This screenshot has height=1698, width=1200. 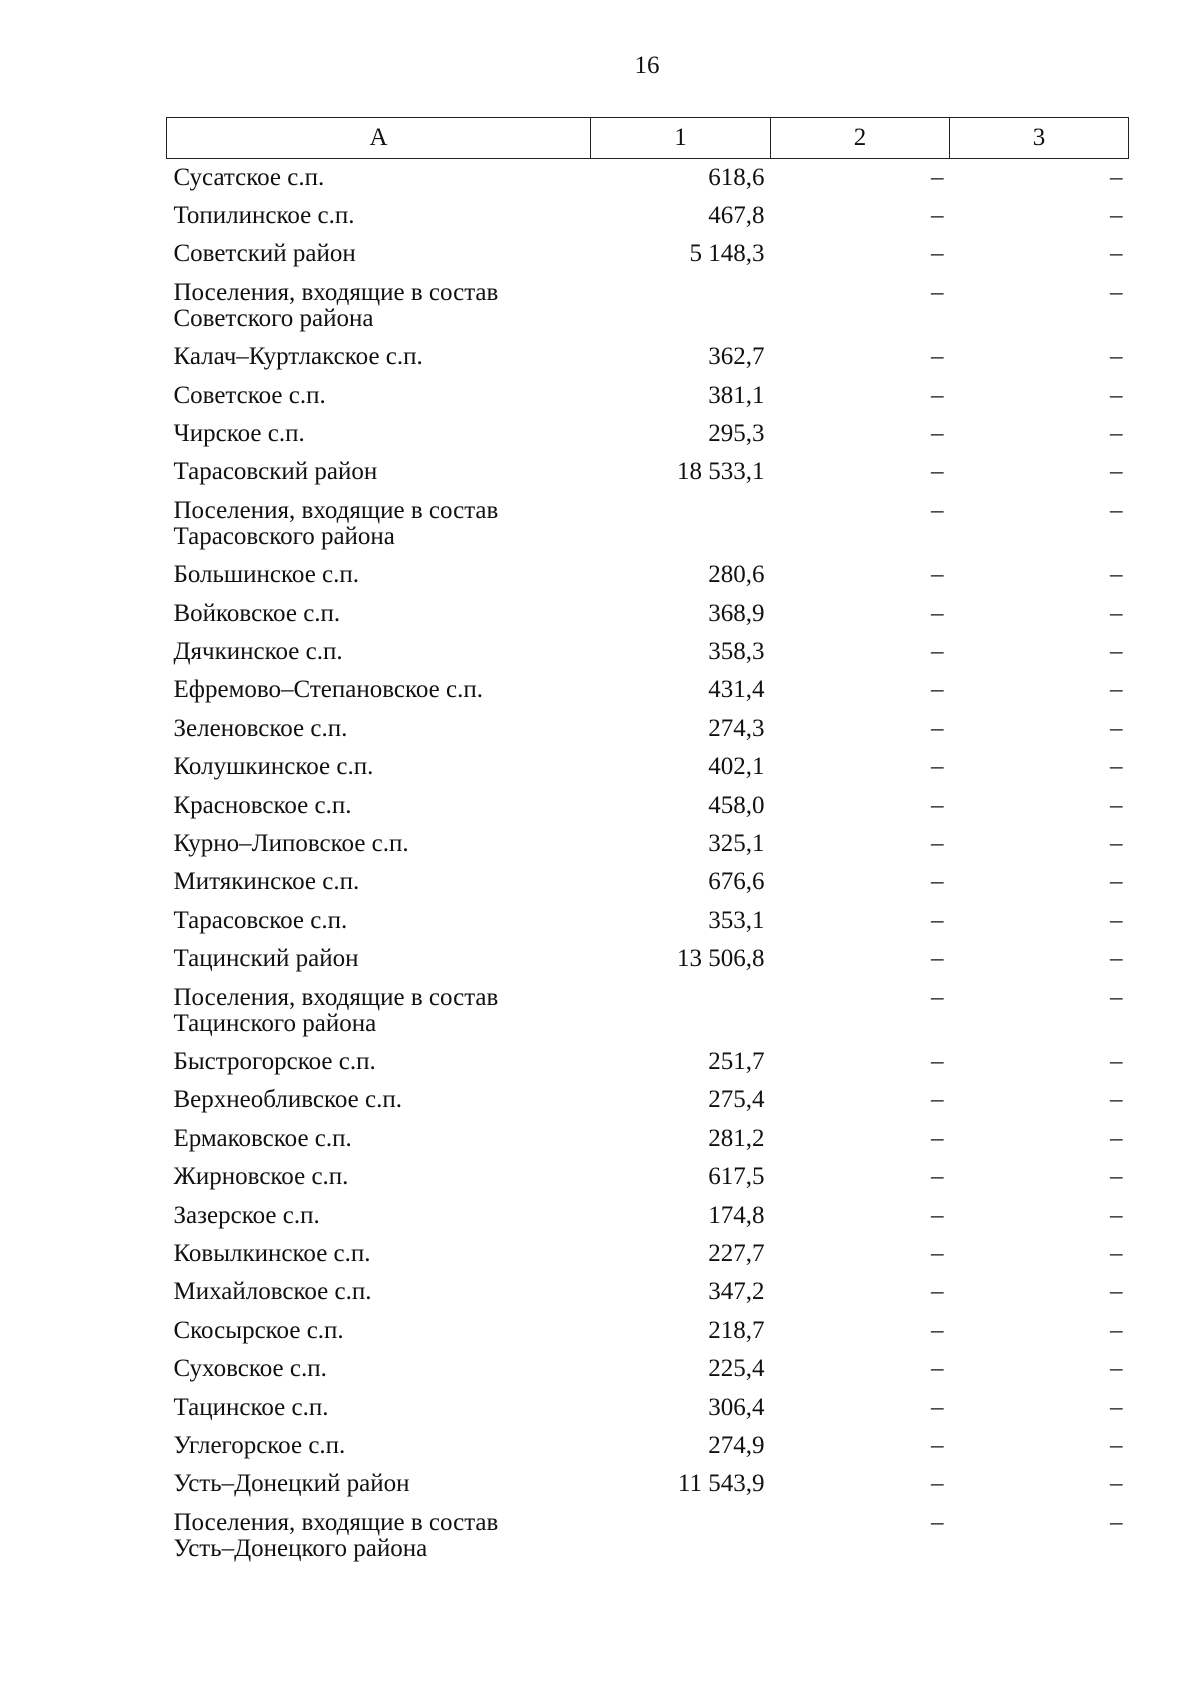 What do you see at coordinates (648, 178) in the screenshot?
I see `table-row: Сусатское с.п. 618,6 – –` at bounding box center [648, 178].